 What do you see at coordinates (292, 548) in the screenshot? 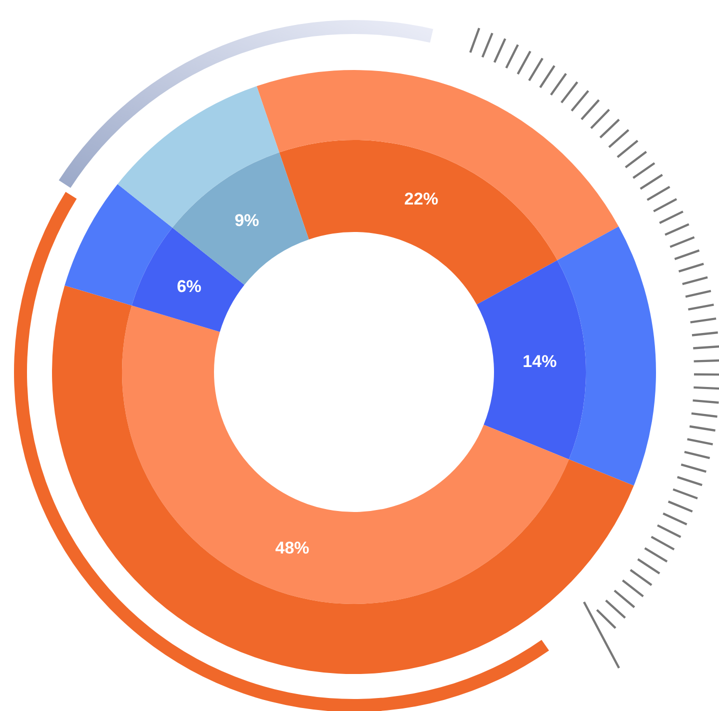
I see `data-label: 48%` at bounding box center [292, 548].